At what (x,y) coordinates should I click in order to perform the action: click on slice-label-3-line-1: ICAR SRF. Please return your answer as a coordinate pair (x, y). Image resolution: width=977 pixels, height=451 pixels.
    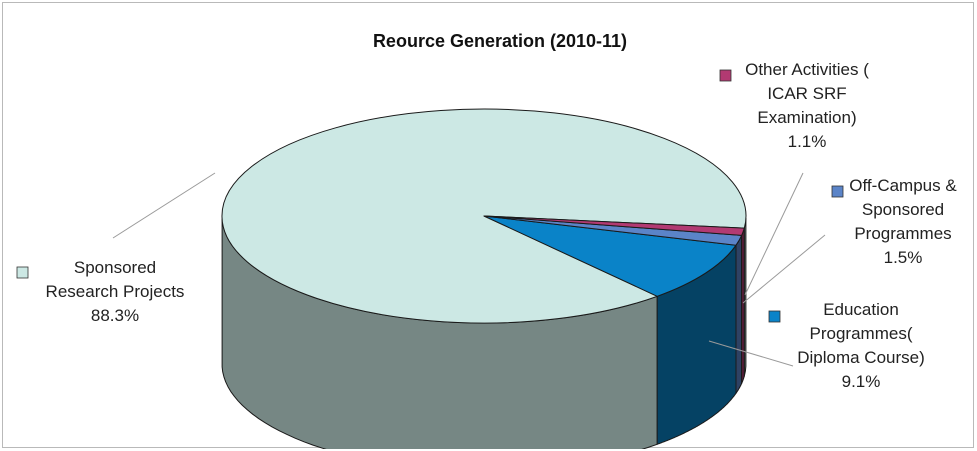
    Looking at the image, I should click on (806, 93).